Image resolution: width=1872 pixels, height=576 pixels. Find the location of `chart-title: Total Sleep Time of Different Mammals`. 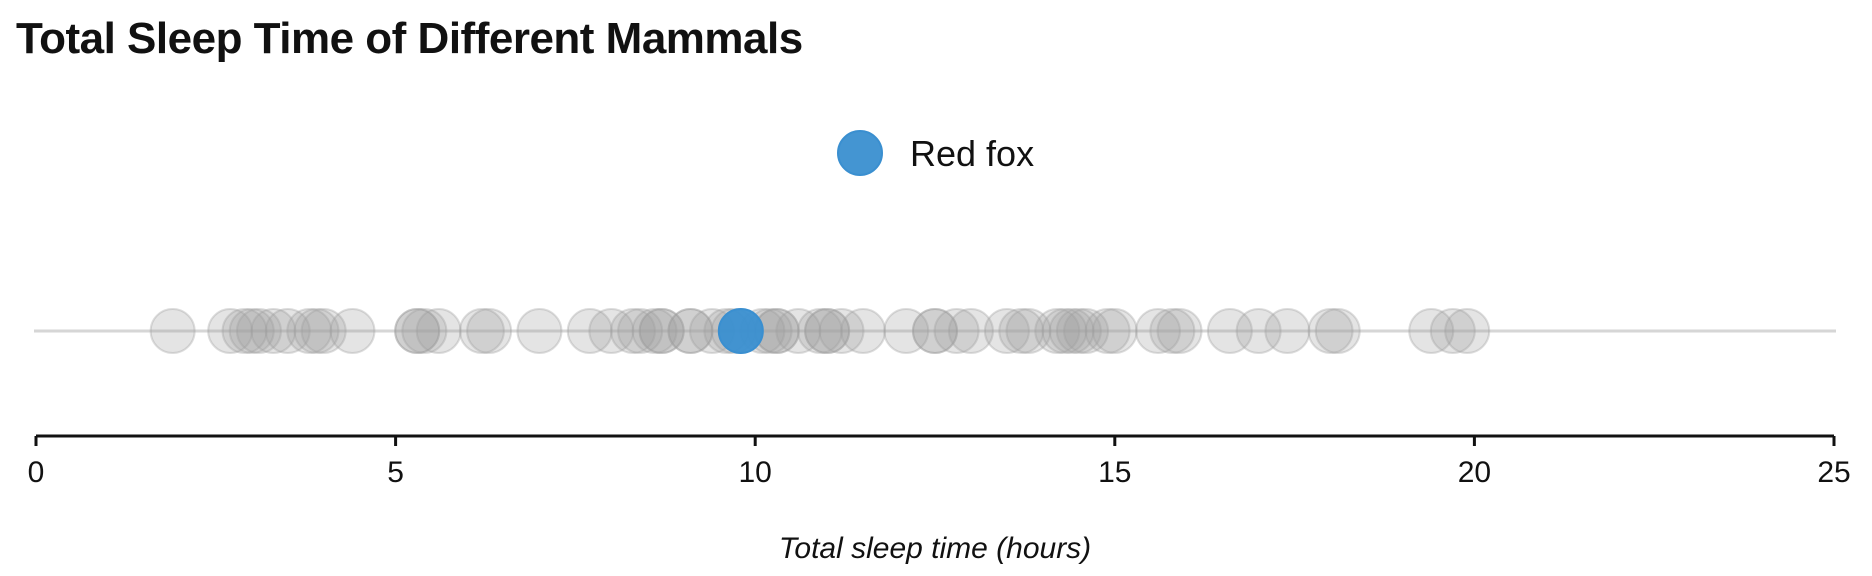

chart-title: Total Sleep Time of Different Mammals is located at coordinates (409, 38).